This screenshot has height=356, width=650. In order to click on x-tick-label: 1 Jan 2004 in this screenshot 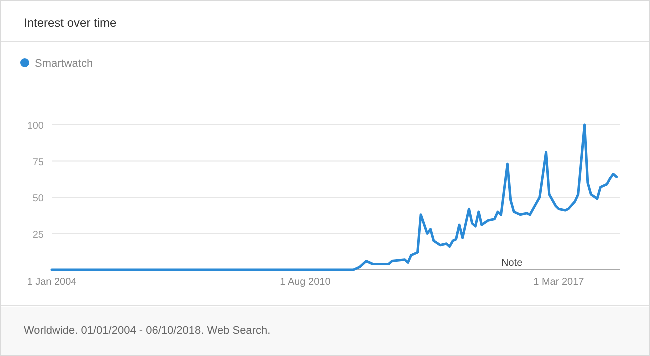, I will do `click(52, 282)`.